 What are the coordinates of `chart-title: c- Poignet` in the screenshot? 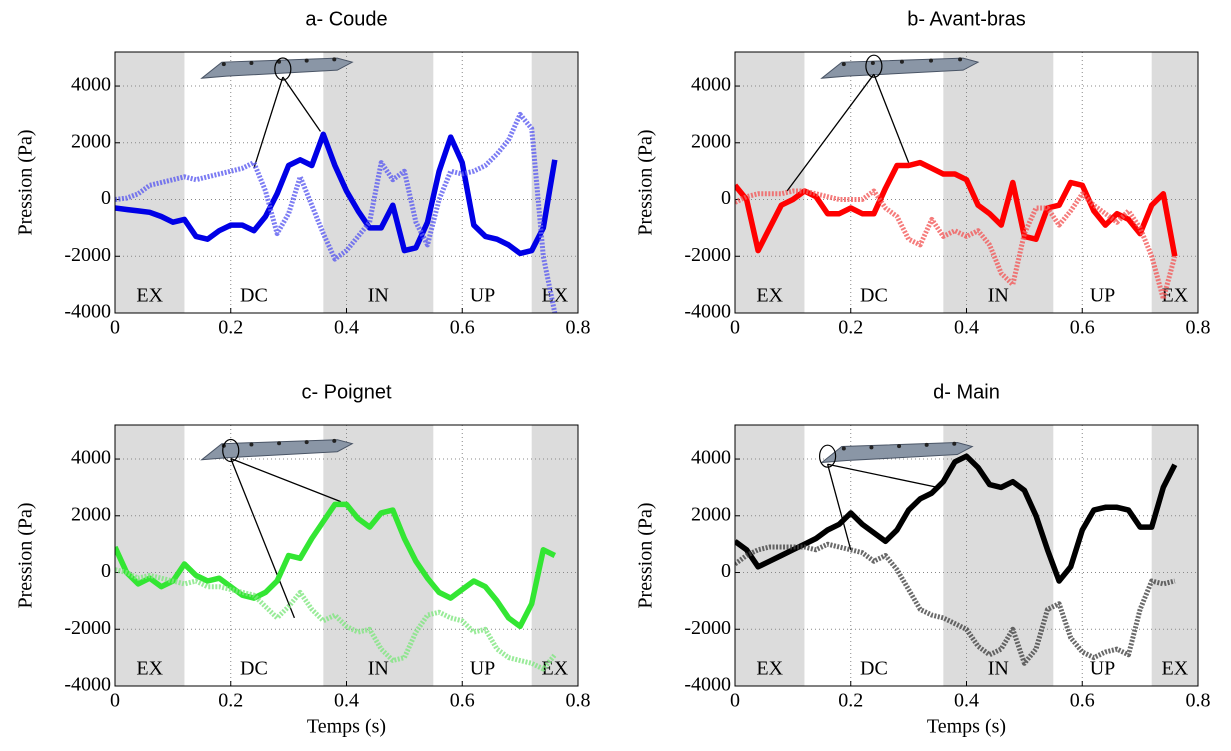 It's located at (346, 392).